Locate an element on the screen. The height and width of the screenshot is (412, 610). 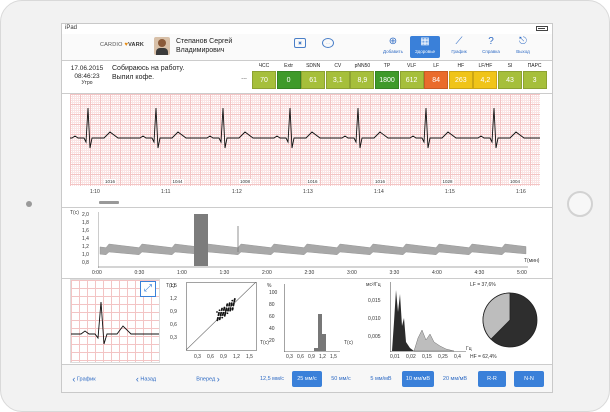
metric-value: 1800 is located at coordinates (387, 80).